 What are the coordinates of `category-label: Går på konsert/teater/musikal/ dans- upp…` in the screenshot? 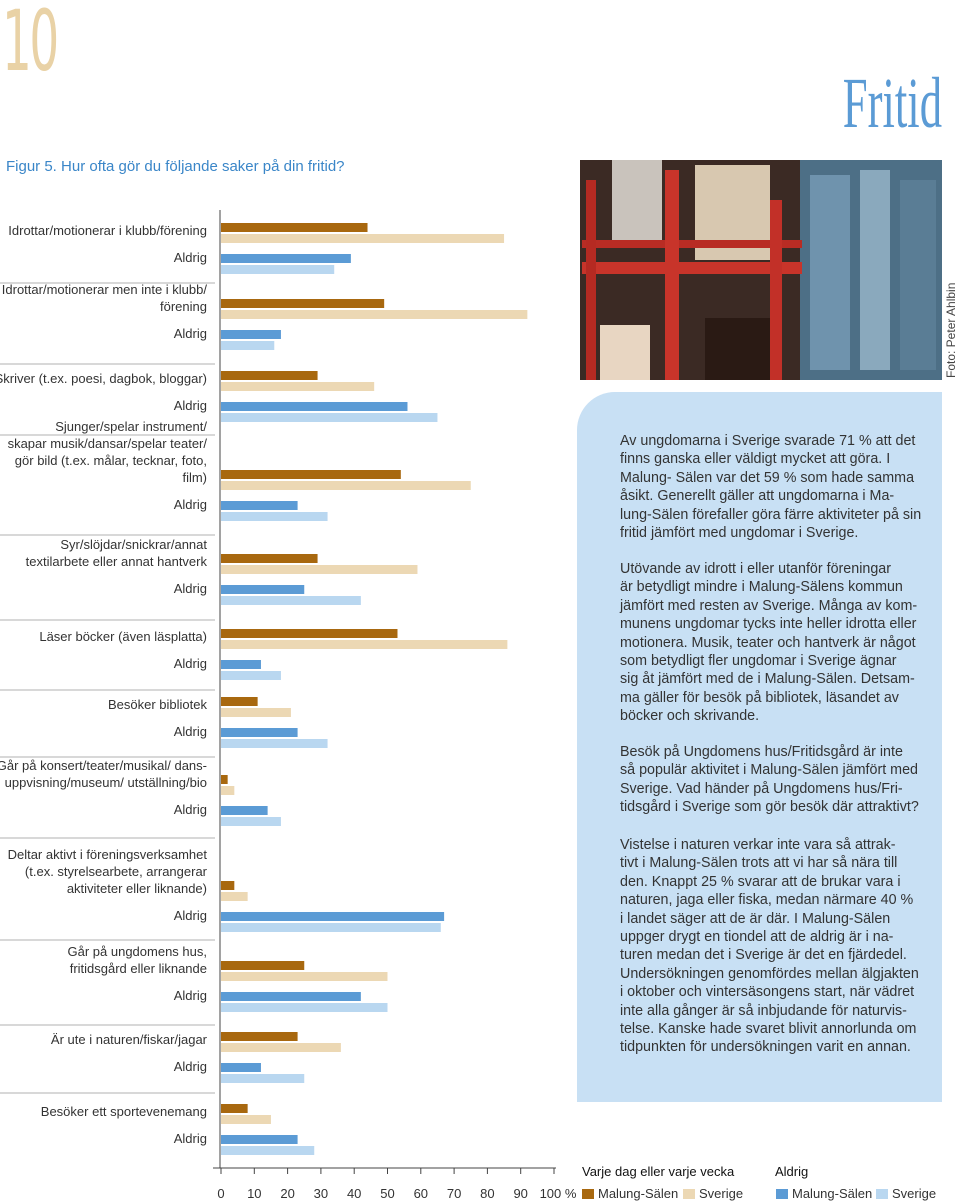 It's located at (103, 774).